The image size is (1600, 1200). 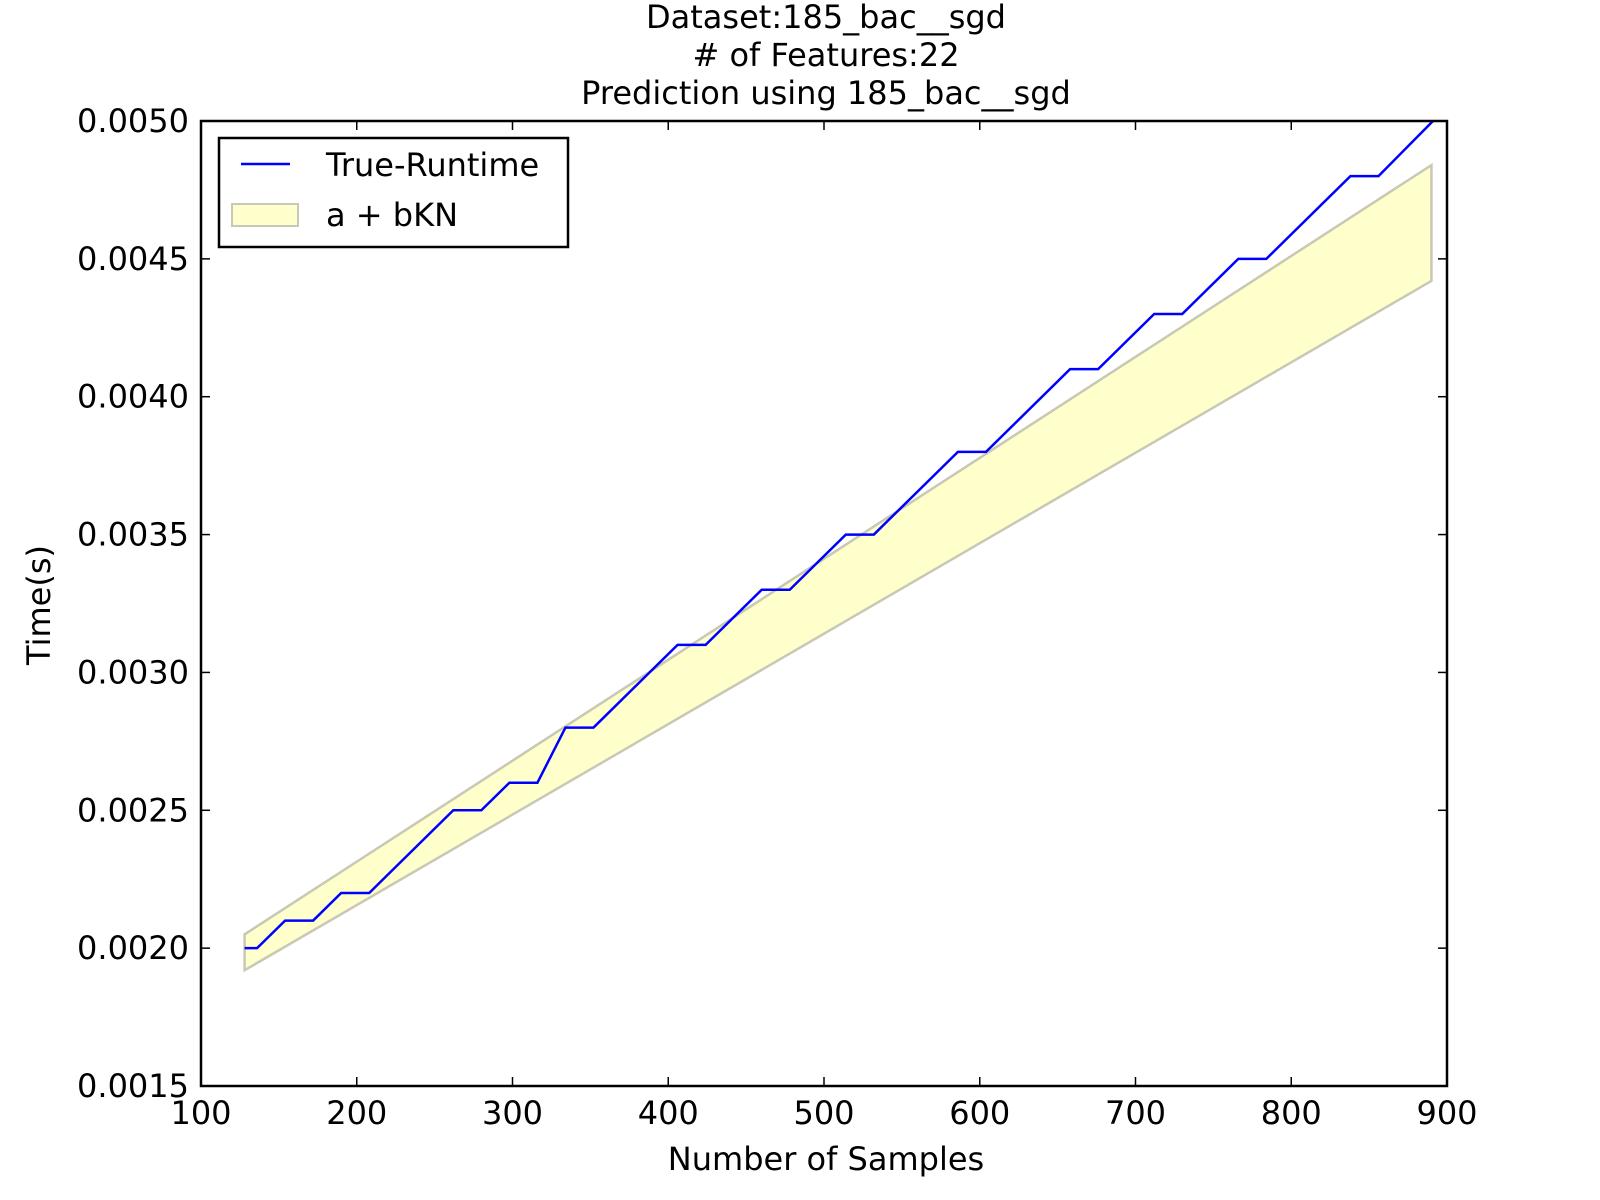 What do you see at coordinates (356, 1113) in the screenshot?
I see `x-tick-label-200: 200` at bounding box center [356, 1113].